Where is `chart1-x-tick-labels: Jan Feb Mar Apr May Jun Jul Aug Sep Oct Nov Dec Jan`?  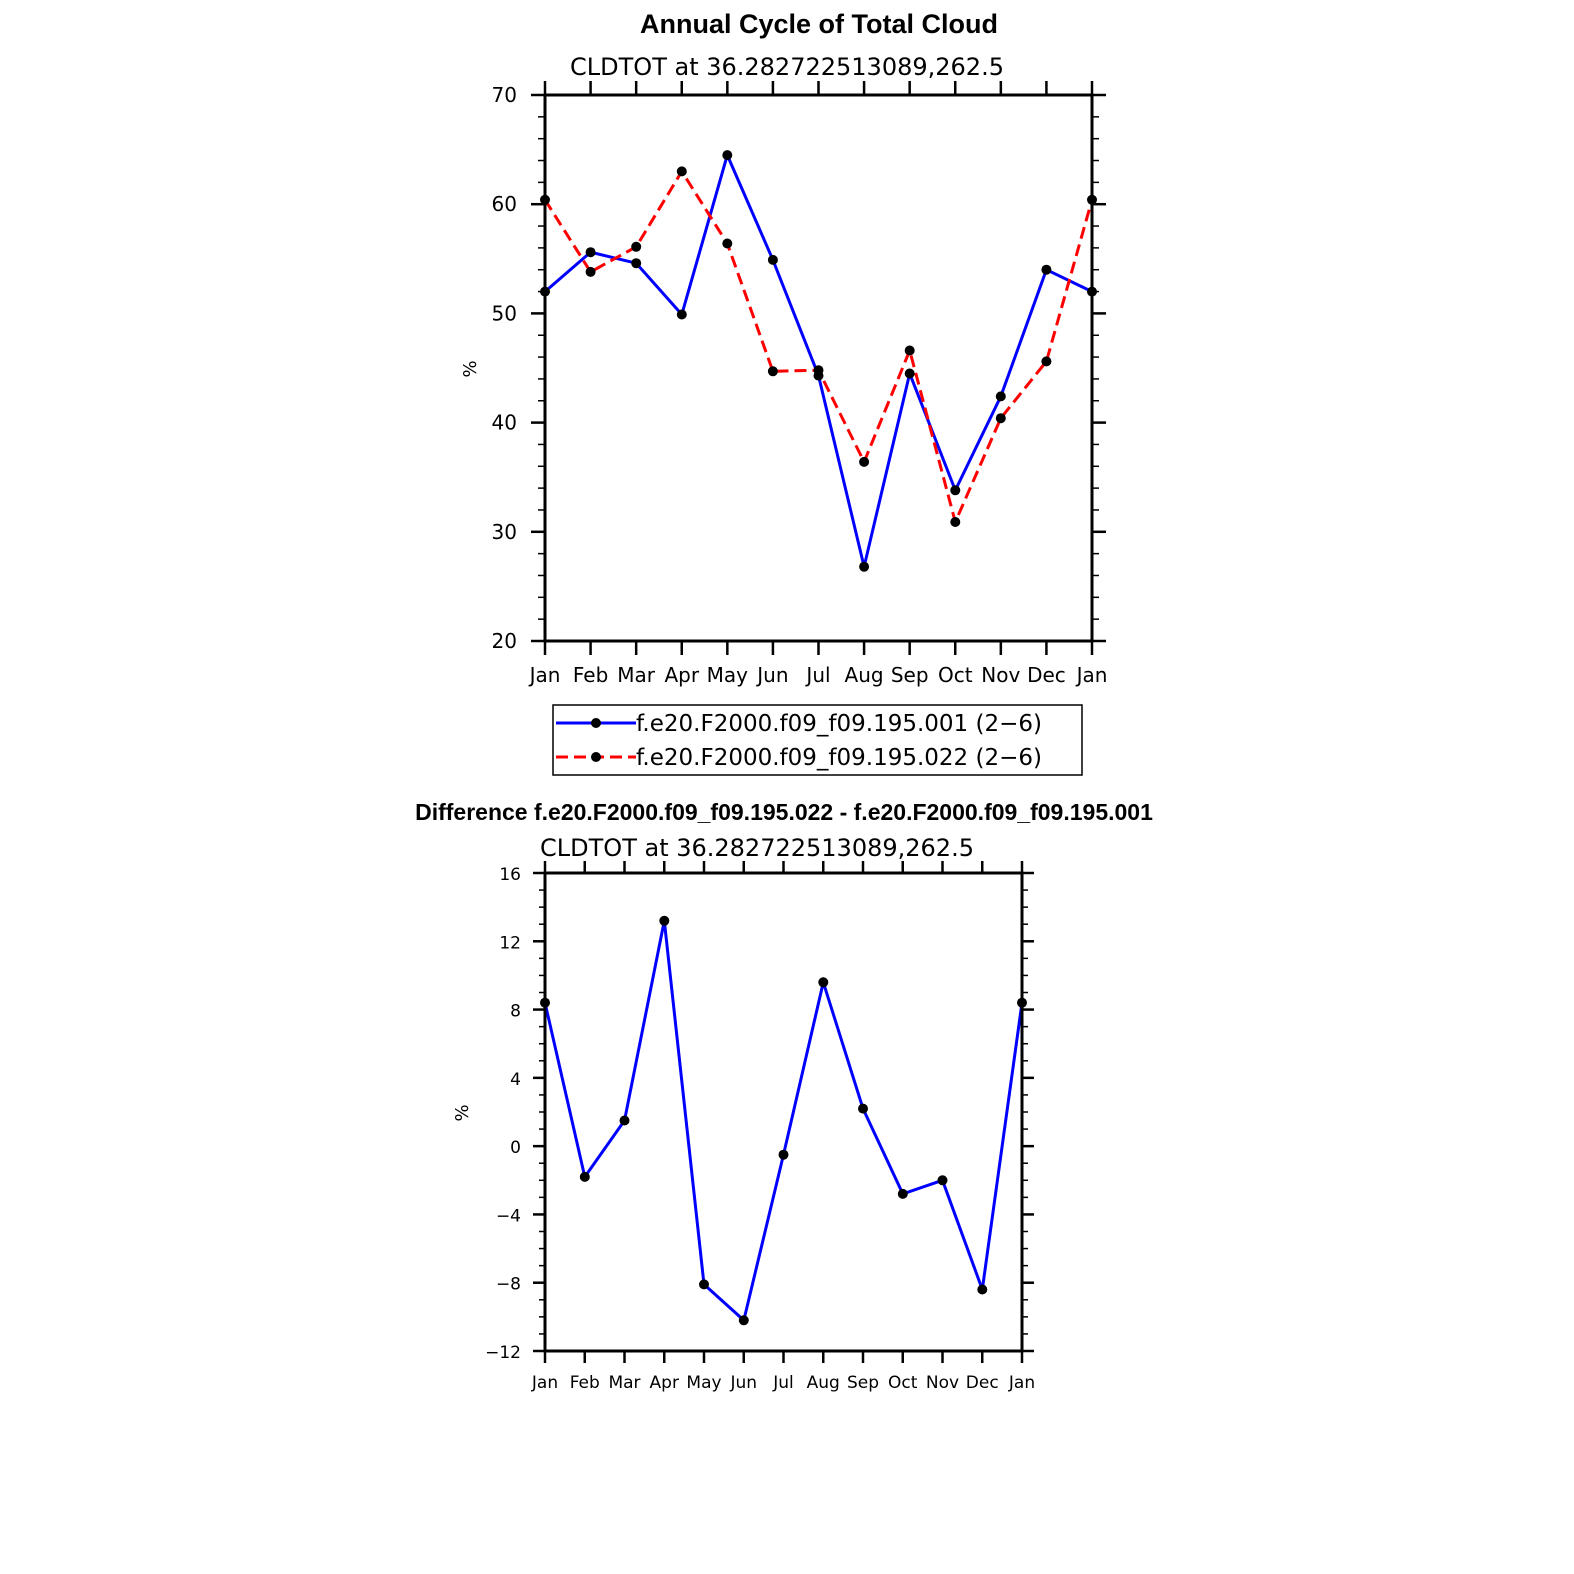
chart1-x-tick-labels: Jan Feb Mar Apr May Jun Jul Aug Sep Oct Nov Dec Jan is located at coordinates (818, 675).